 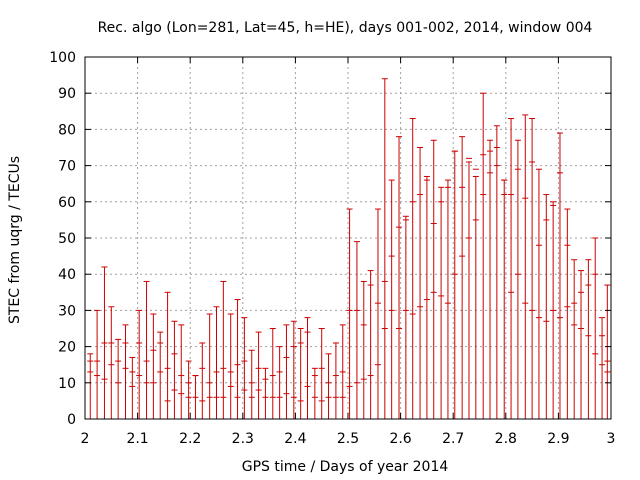 I want to click on x-tick-label: 2.4, so click(x=295, y=439).